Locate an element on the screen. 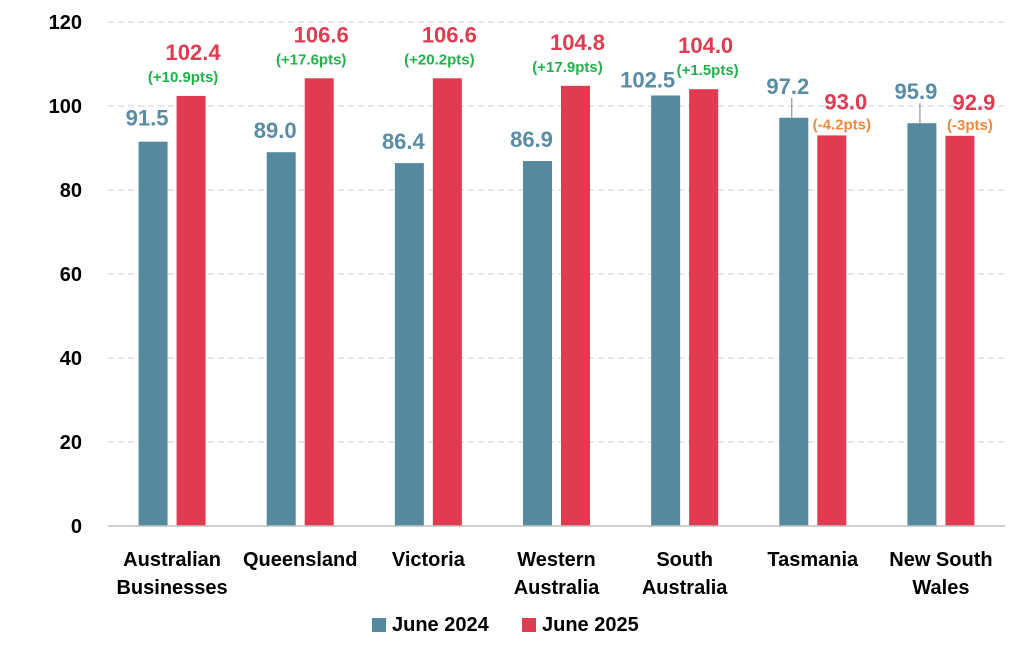 The height and width of the screenshot is (658, 1009). x-tick-label: Businesses is located at coordinates (171, 588).